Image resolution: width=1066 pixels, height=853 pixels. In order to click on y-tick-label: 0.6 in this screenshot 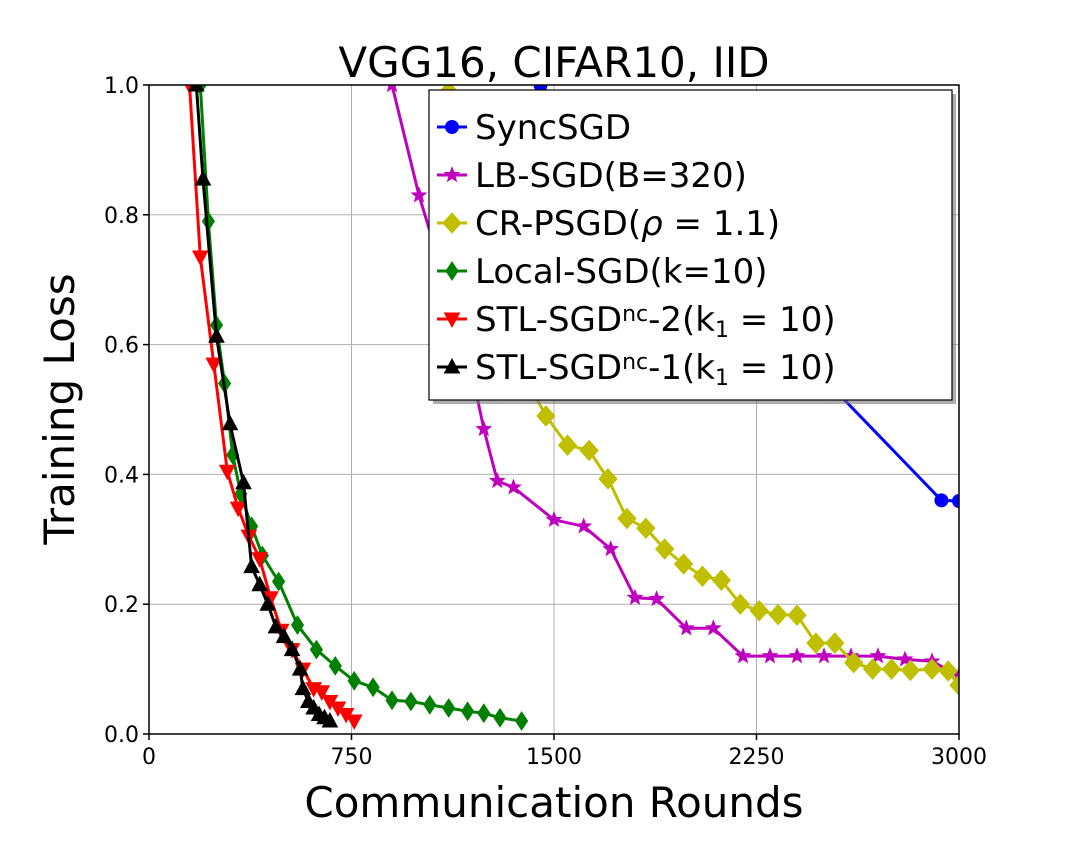, I will do `click(121, 346)`.